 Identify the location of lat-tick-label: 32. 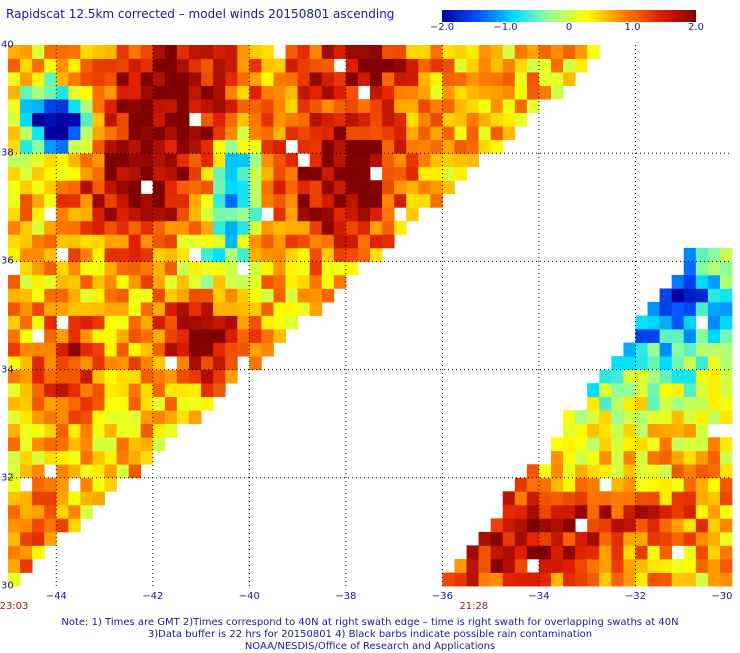
(7, 478).